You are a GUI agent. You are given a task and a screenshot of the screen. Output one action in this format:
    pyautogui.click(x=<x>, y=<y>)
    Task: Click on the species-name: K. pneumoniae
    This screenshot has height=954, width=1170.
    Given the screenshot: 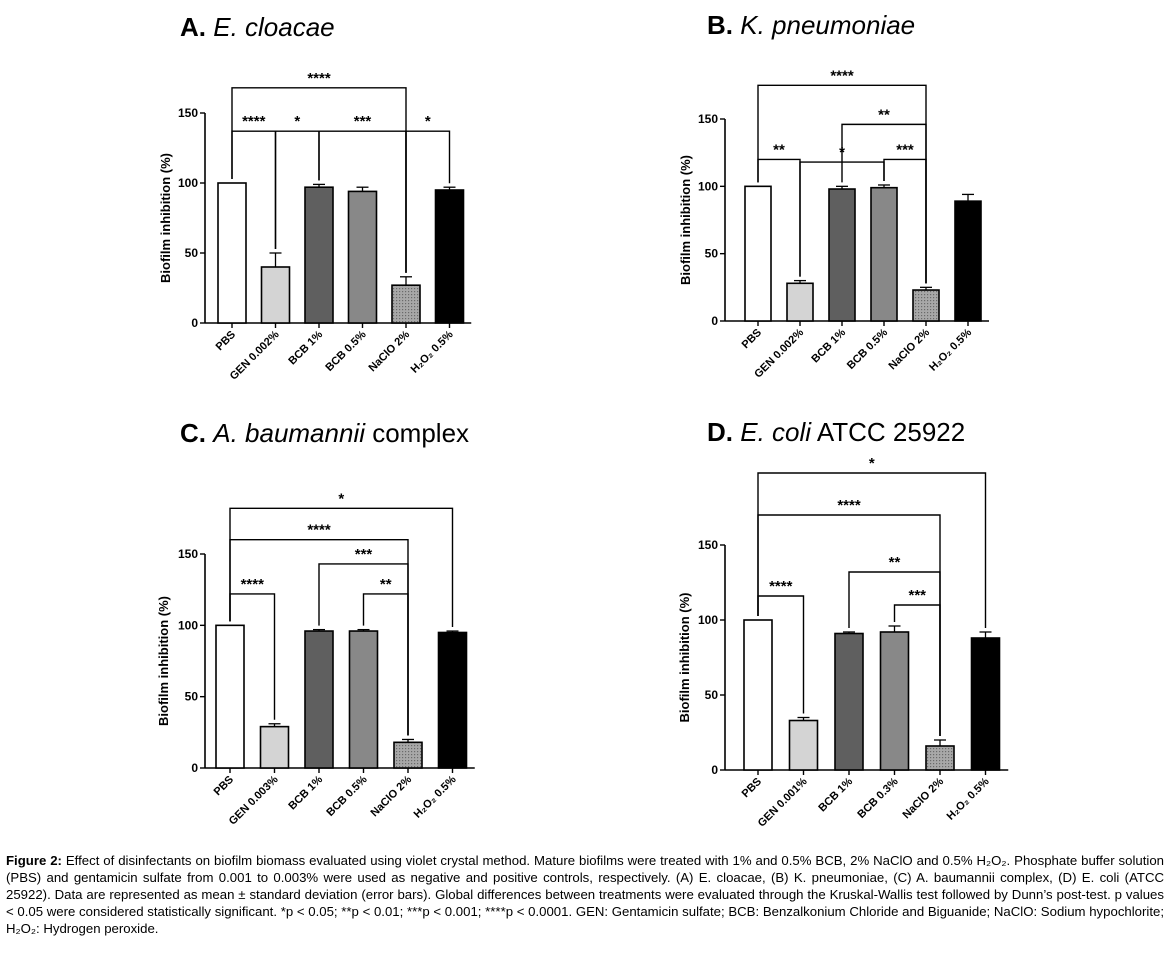 What is the action you would take?
    pyautogui.click(x=827, y=25)
    